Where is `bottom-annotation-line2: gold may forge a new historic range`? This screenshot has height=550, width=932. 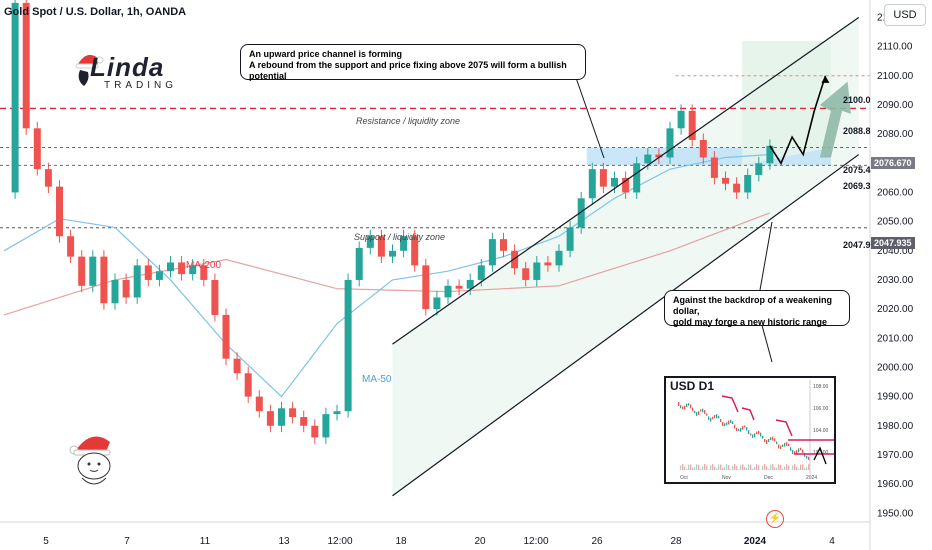
bottom-annotation-line2: gold may forge a new historic range is located at coordinates (750, 322).